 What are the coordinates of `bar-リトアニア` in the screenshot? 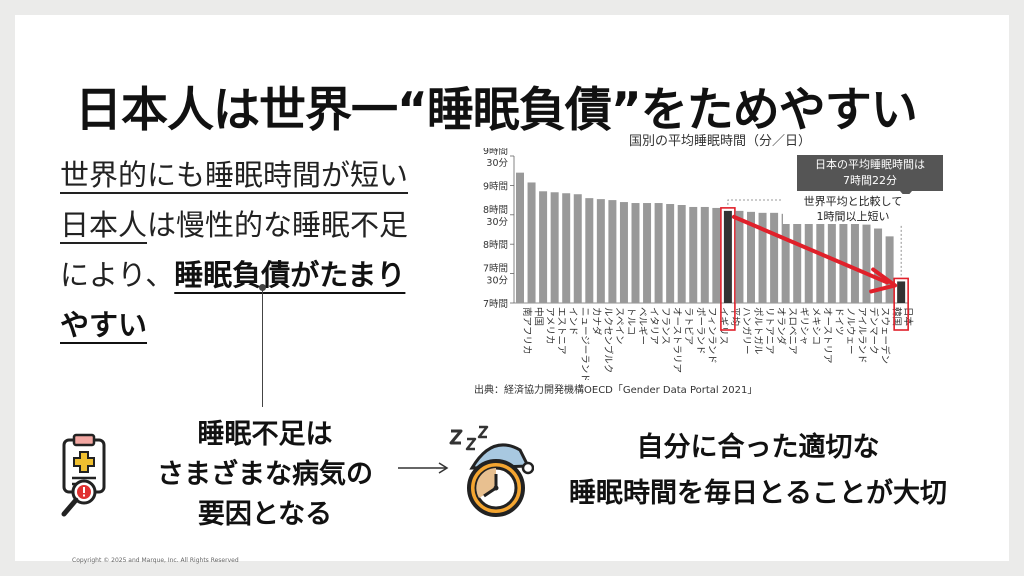 It's located at (762, 257).